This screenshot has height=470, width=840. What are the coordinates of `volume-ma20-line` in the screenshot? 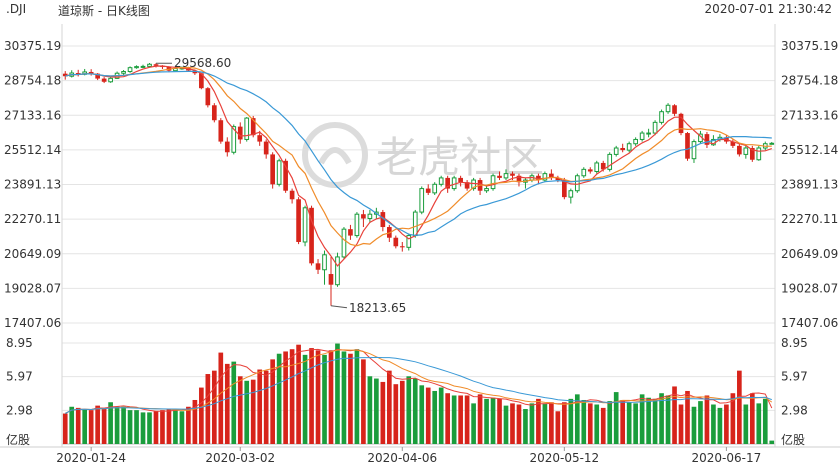 It's located at (418, 385).